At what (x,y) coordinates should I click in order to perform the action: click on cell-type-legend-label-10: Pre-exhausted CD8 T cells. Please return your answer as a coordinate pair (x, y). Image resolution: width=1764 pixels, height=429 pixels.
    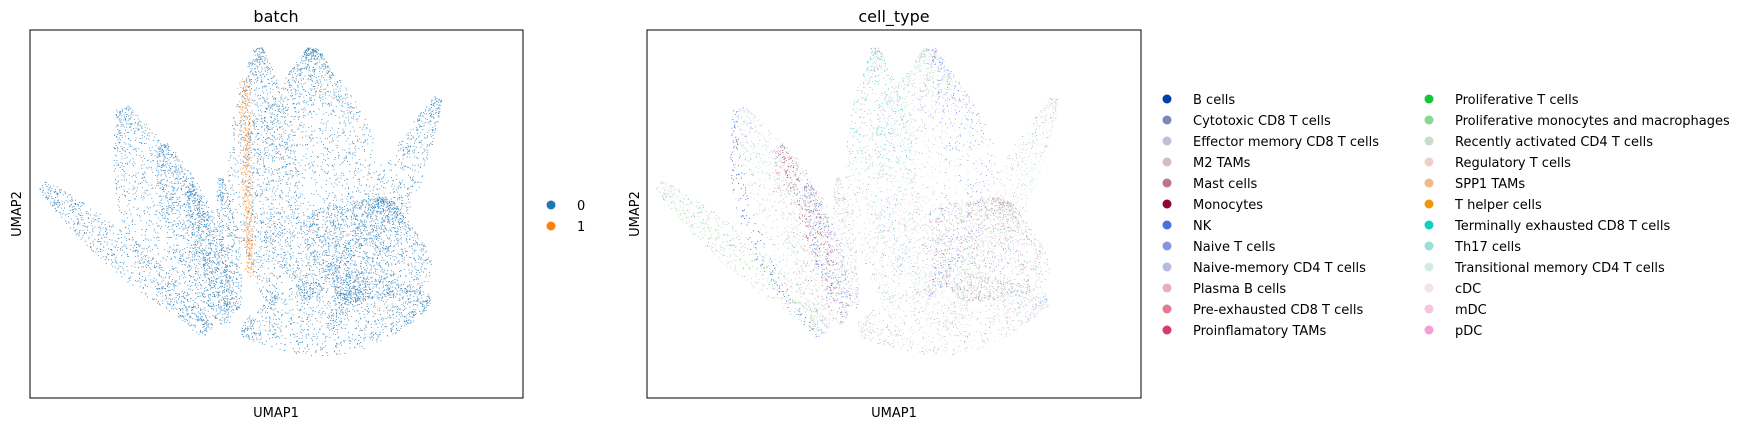
    Looking at the image, I should click on (1278, 310).